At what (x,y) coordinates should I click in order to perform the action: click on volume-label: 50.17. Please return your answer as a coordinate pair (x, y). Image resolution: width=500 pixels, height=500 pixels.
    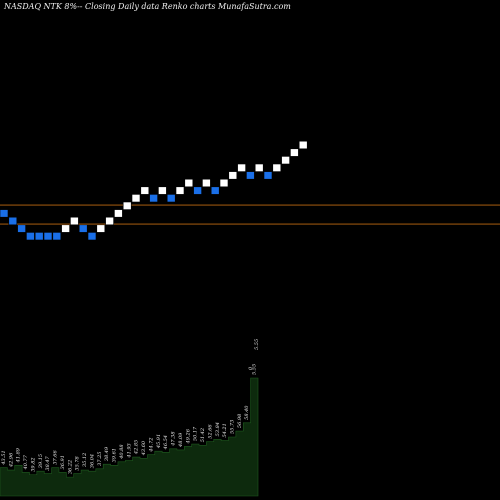
    Looking at the image, I should click on (196, 433).